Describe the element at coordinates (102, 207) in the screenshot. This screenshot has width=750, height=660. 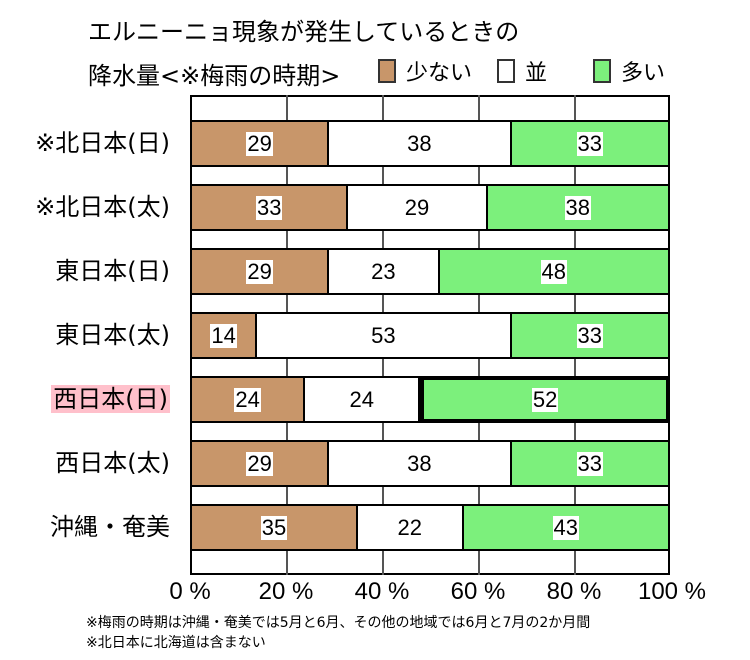
I see `category-label-text: ※北日本(太)` at that location.